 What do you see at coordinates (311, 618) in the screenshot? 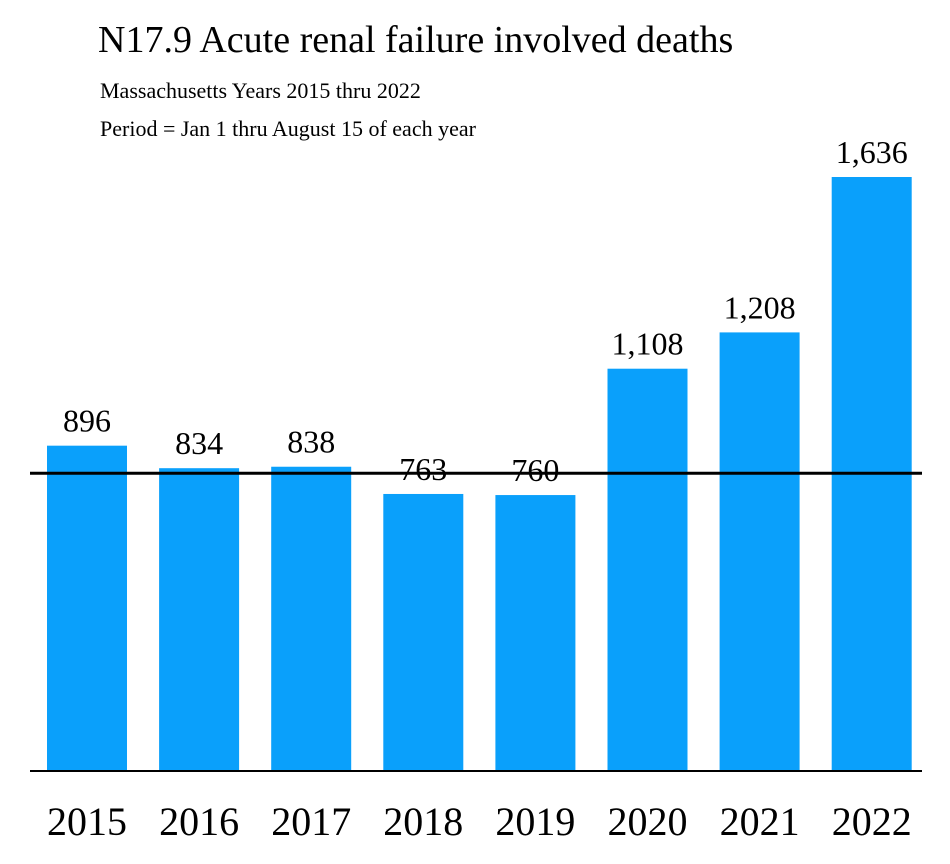
I see `bar-2017` at bounding box center [311, 618].